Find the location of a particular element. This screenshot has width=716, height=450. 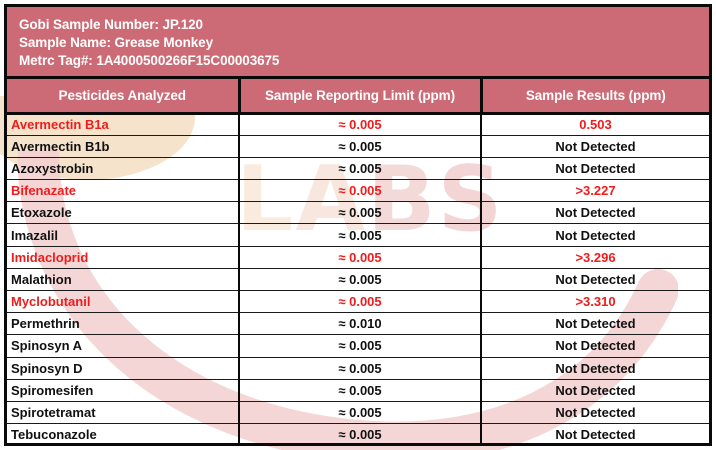

table-row: Spirotetramat ≈ 0.005 Not Detected is located at coordinates (358, 413).